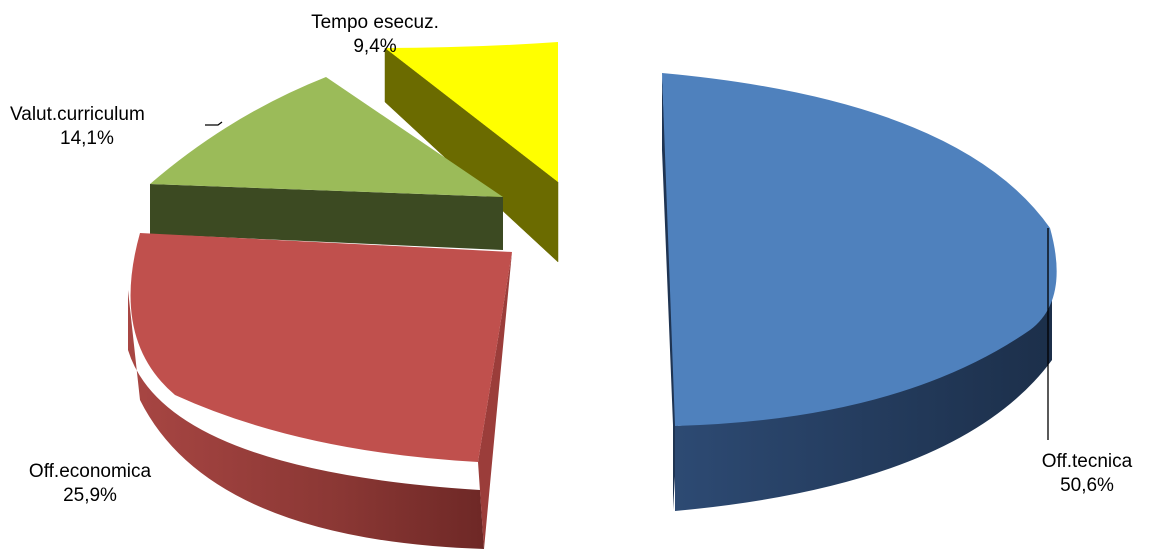  I want to click on slice-side-off-economica, so click(306, 419).